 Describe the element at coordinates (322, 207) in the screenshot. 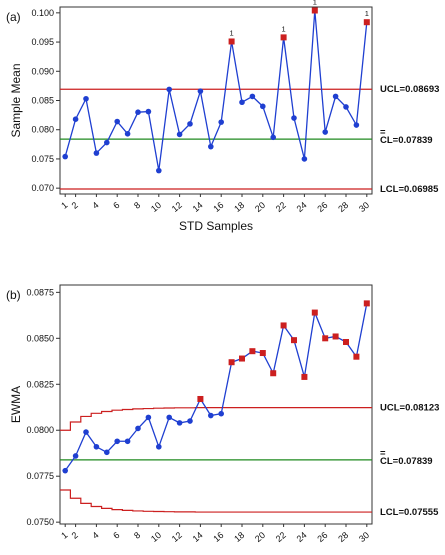

I see `x-tick-label: 26` at that location.